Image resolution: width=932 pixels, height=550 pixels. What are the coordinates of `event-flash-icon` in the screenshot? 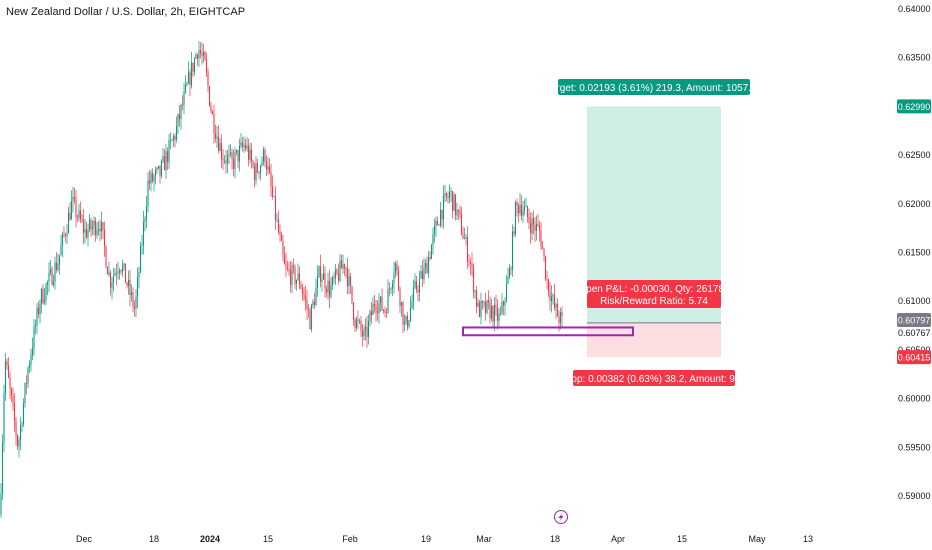 It's located at (561, 517).